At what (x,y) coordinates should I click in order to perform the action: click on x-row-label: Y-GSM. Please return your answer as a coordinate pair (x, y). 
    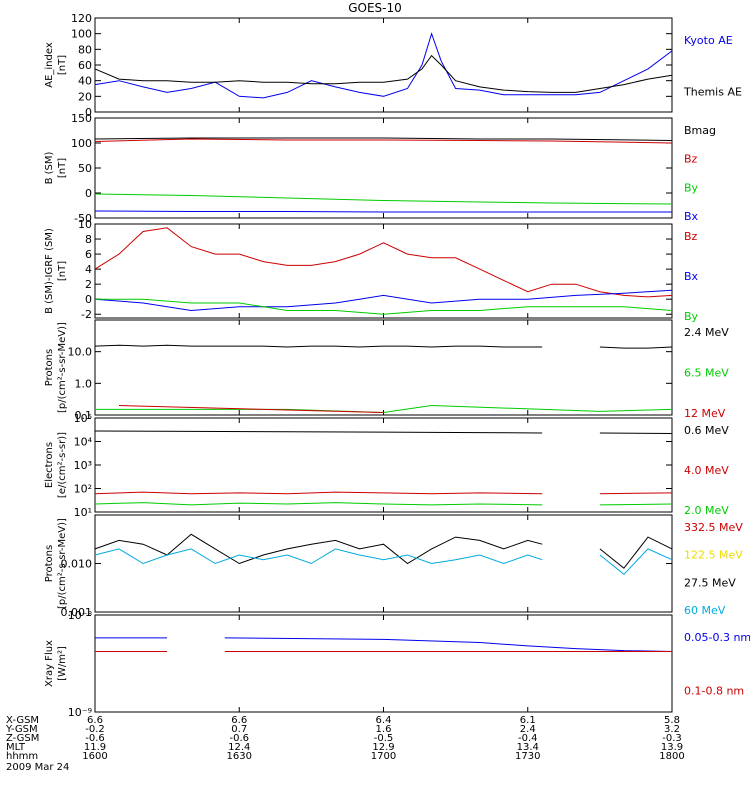
    Looking at the image, I should click on (21, 729).